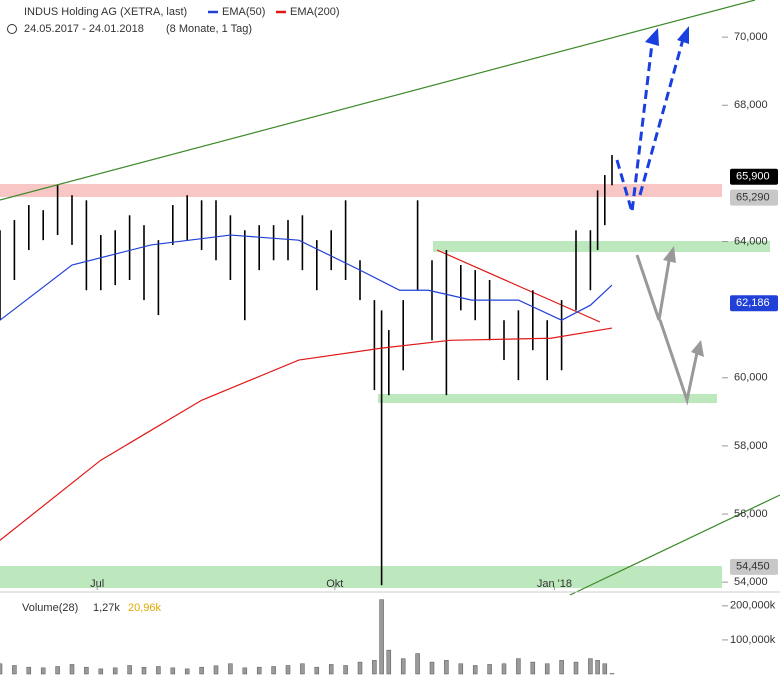 Image resolution: width=780 pixels, height=676 pixels. What do you see at coordinates (243, 12) in the screenshot?
I see `legend-label: EMA(50)` at bounding box center [243, 12].